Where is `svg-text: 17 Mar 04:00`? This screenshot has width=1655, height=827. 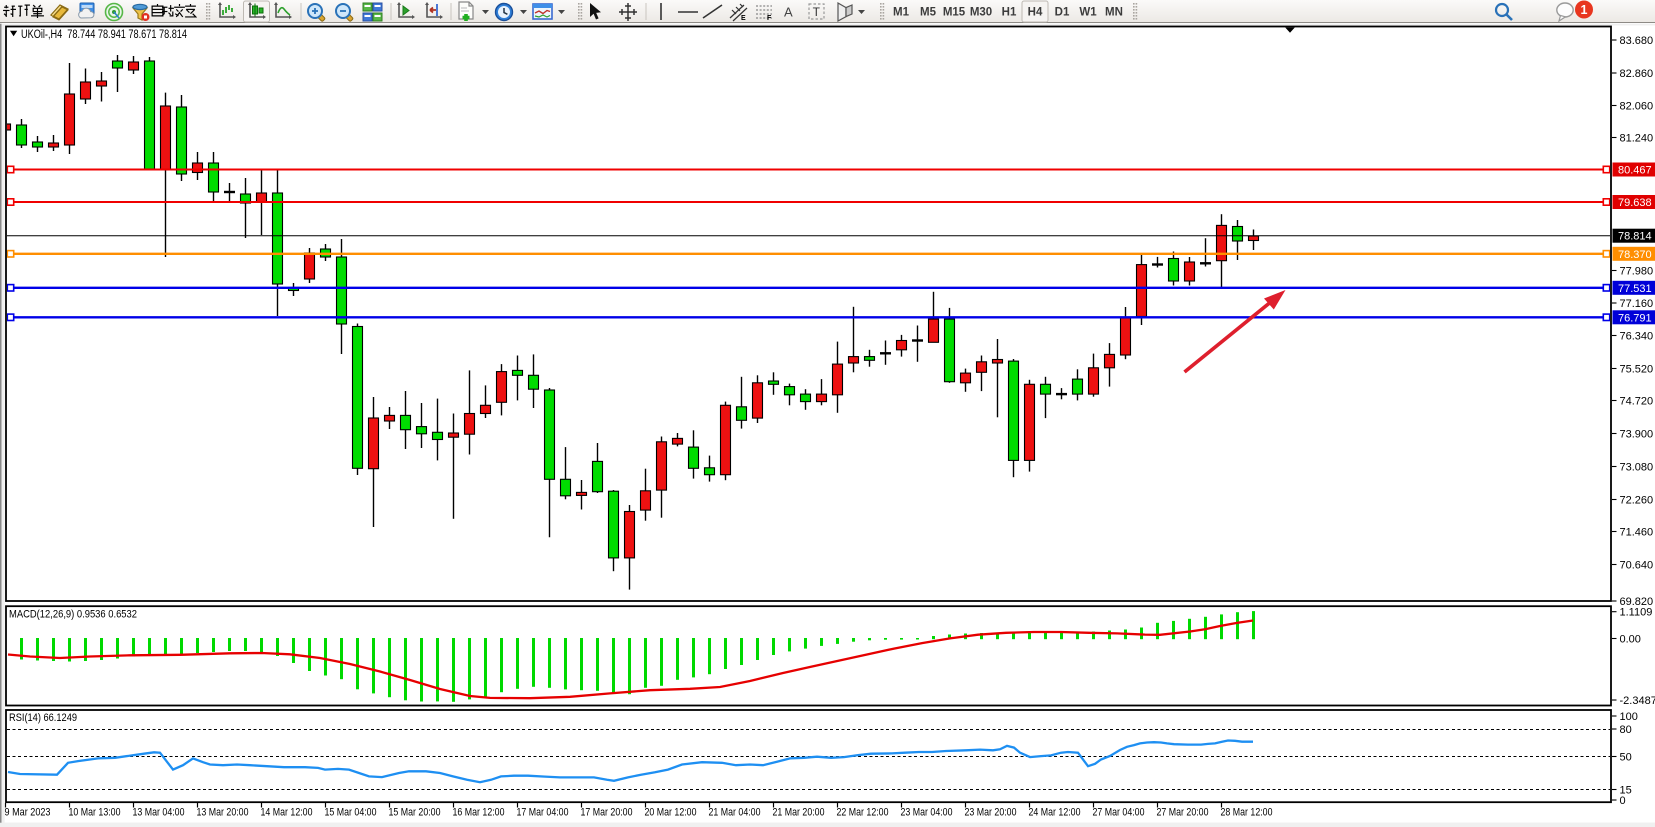 svg-text: 17 Mar 04:00 is located at coordinates (543, 813).